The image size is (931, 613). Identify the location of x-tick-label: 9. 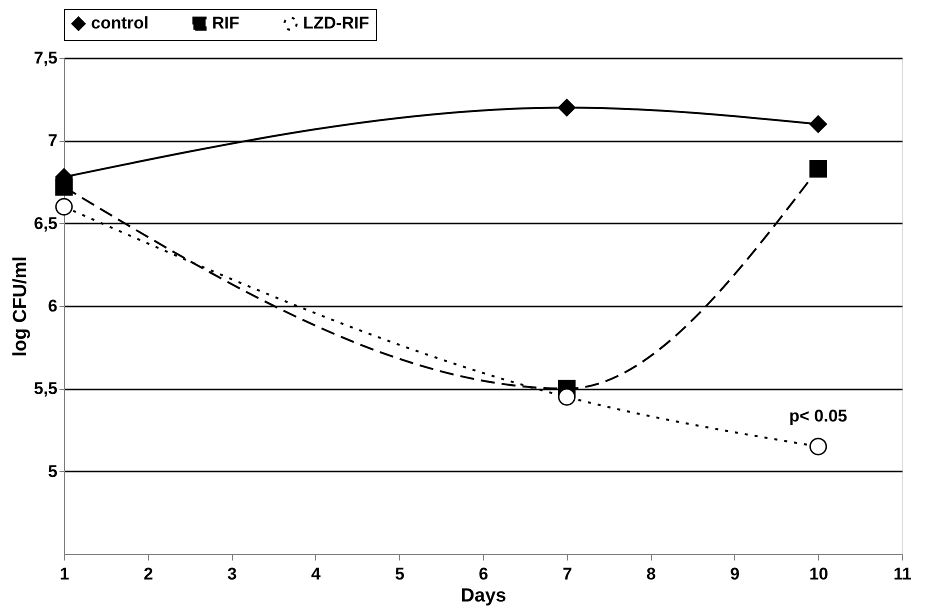
(735, 574).